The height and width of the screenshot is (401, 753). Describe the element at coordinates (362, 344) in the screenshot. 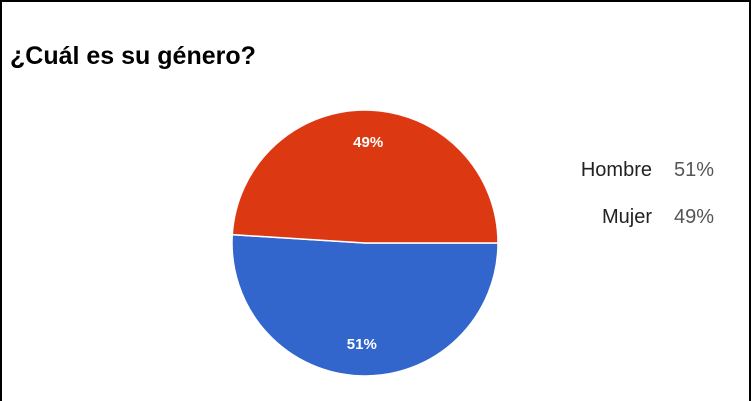

I see `slice-label-hombre: 51%` at that location.